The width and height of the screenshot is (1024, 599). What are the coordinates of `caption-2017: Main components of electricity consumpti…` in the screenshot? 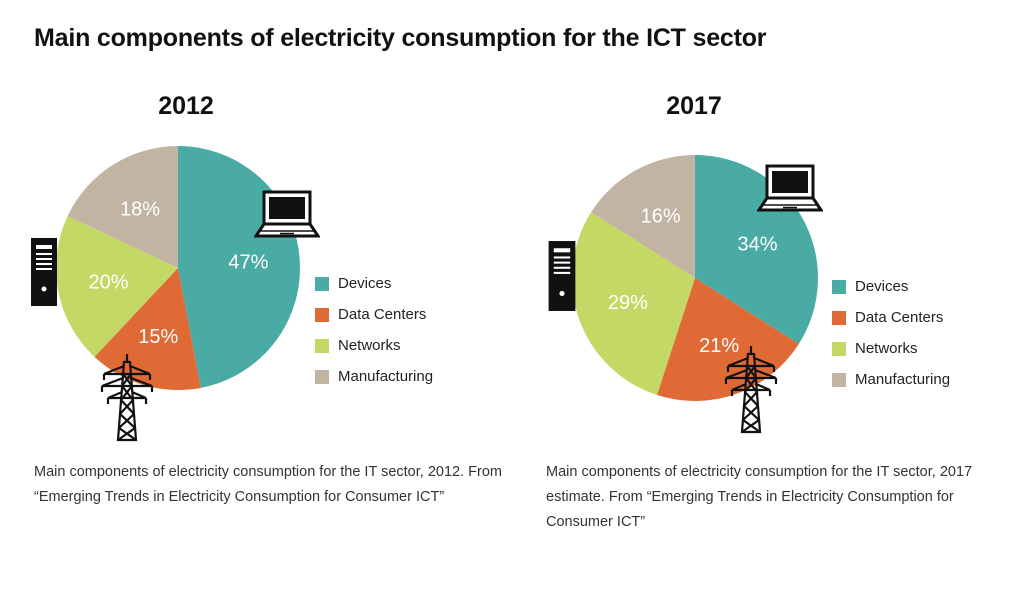 It's located at (759, 497).